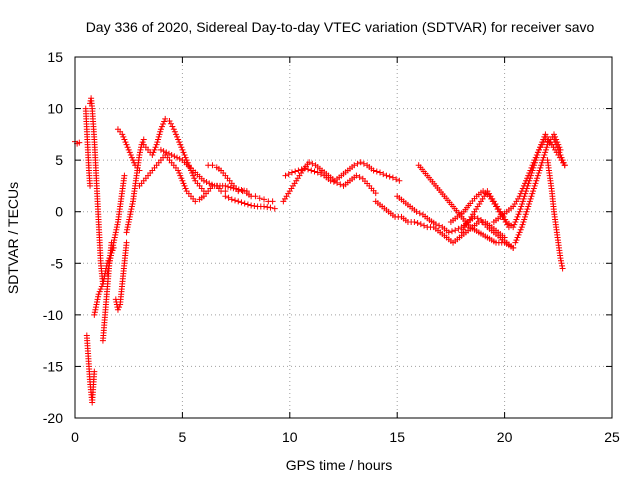 This screenshot has width=640, height=480. Describe the element at coordinates (53, 315) in the screenshot. I see `y-tick-label: -10` at that location.